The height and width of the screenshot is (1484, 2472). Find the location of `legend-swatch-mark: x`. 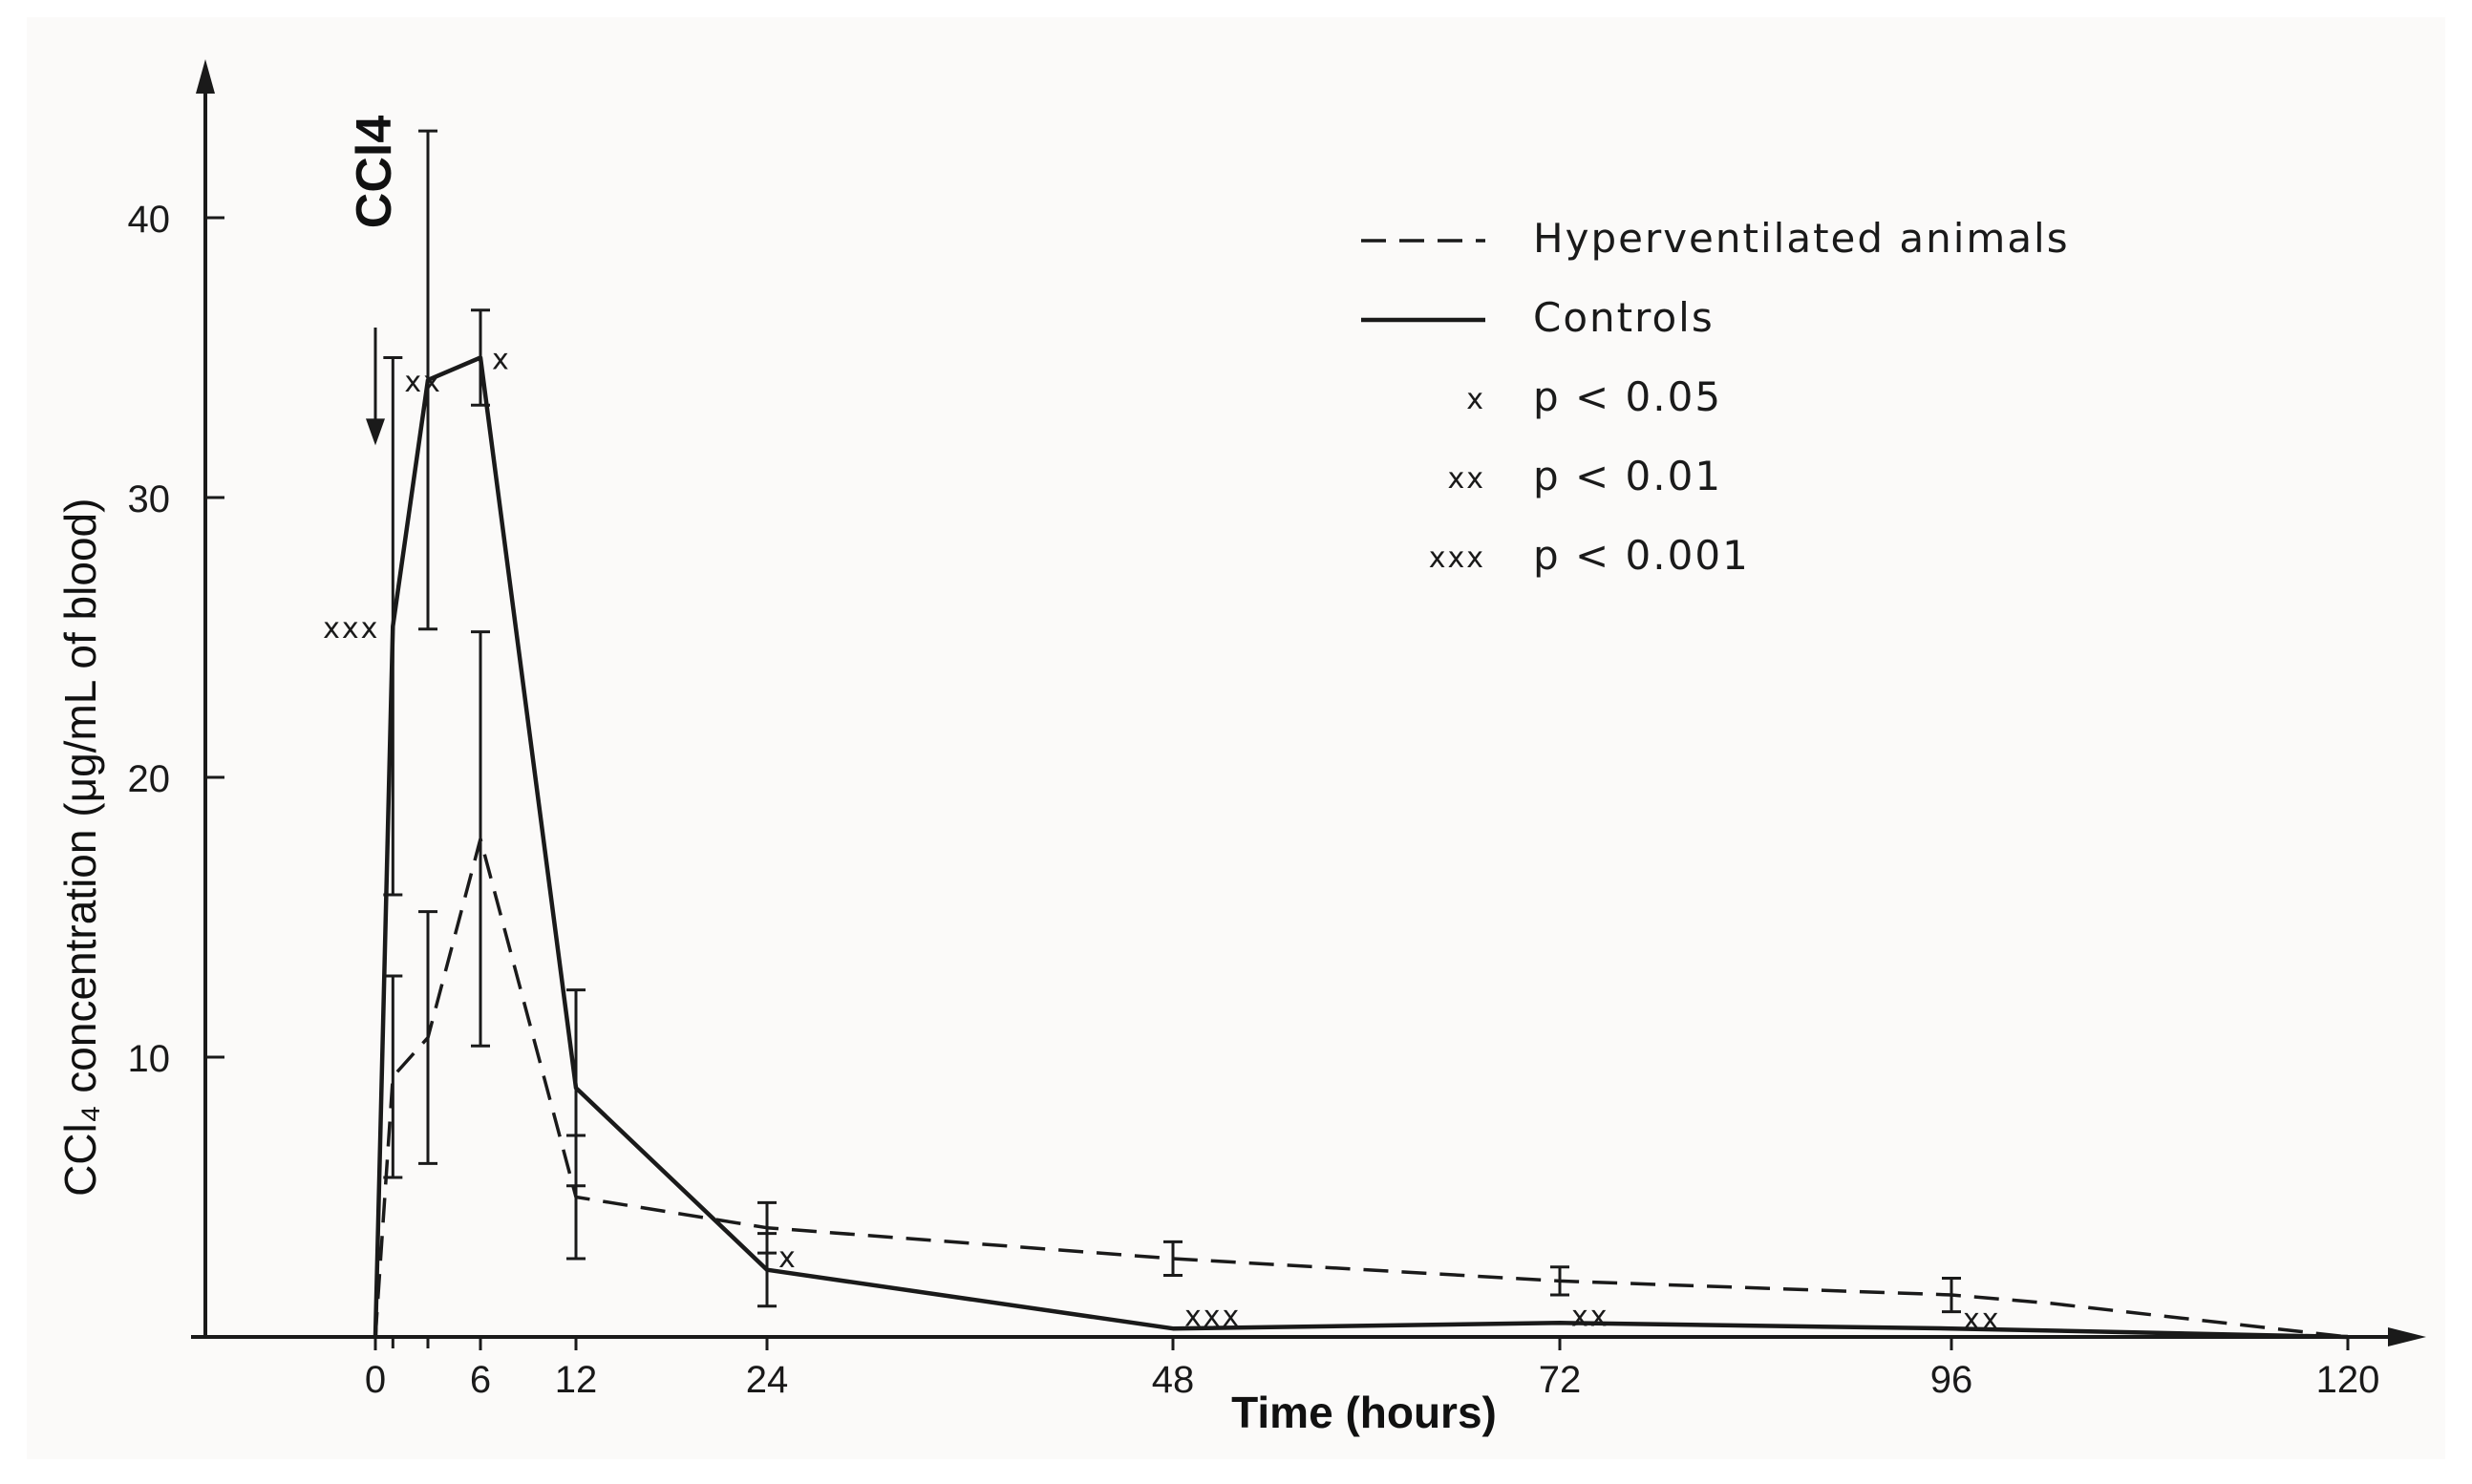

legend-swatch-mark: x is located at coordinates (1475, 400).